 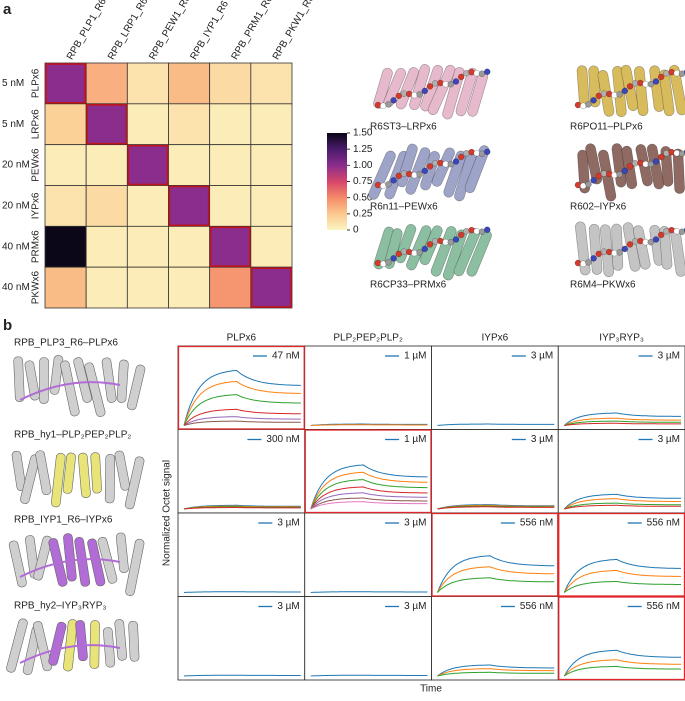 What do you see at coordinates (294, 31) in the screenshot?
I see `column-label: RPB_PKW1_R6` at bounding box center [294, 31].